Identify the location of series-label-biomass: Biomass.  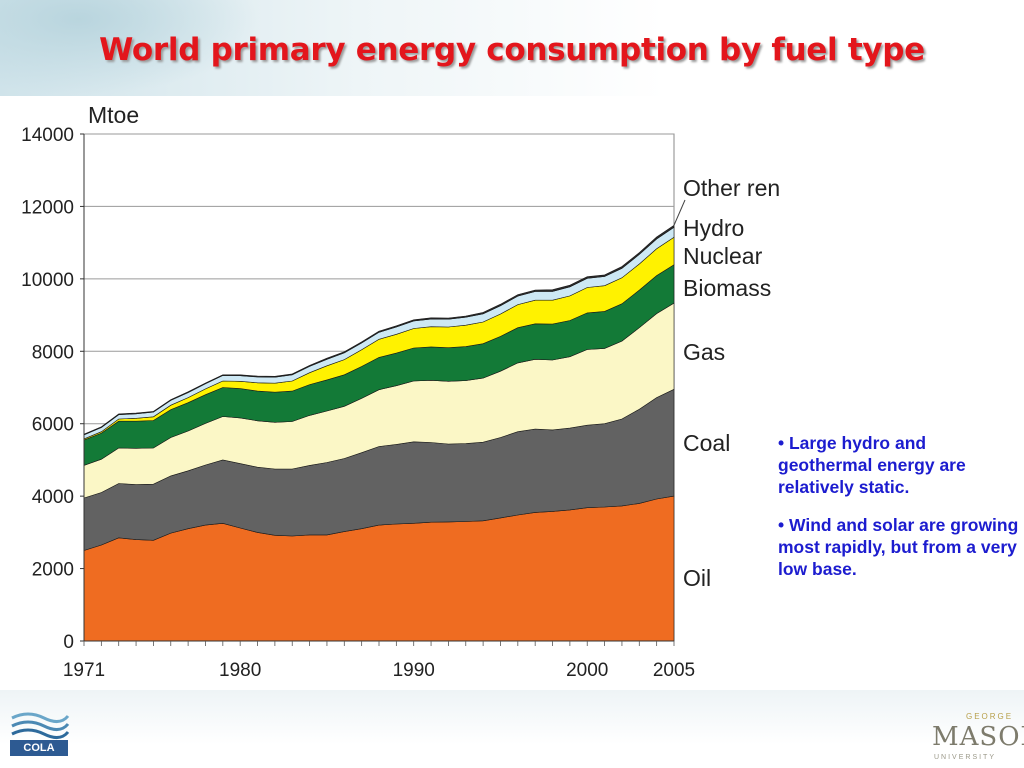
(727, 288).